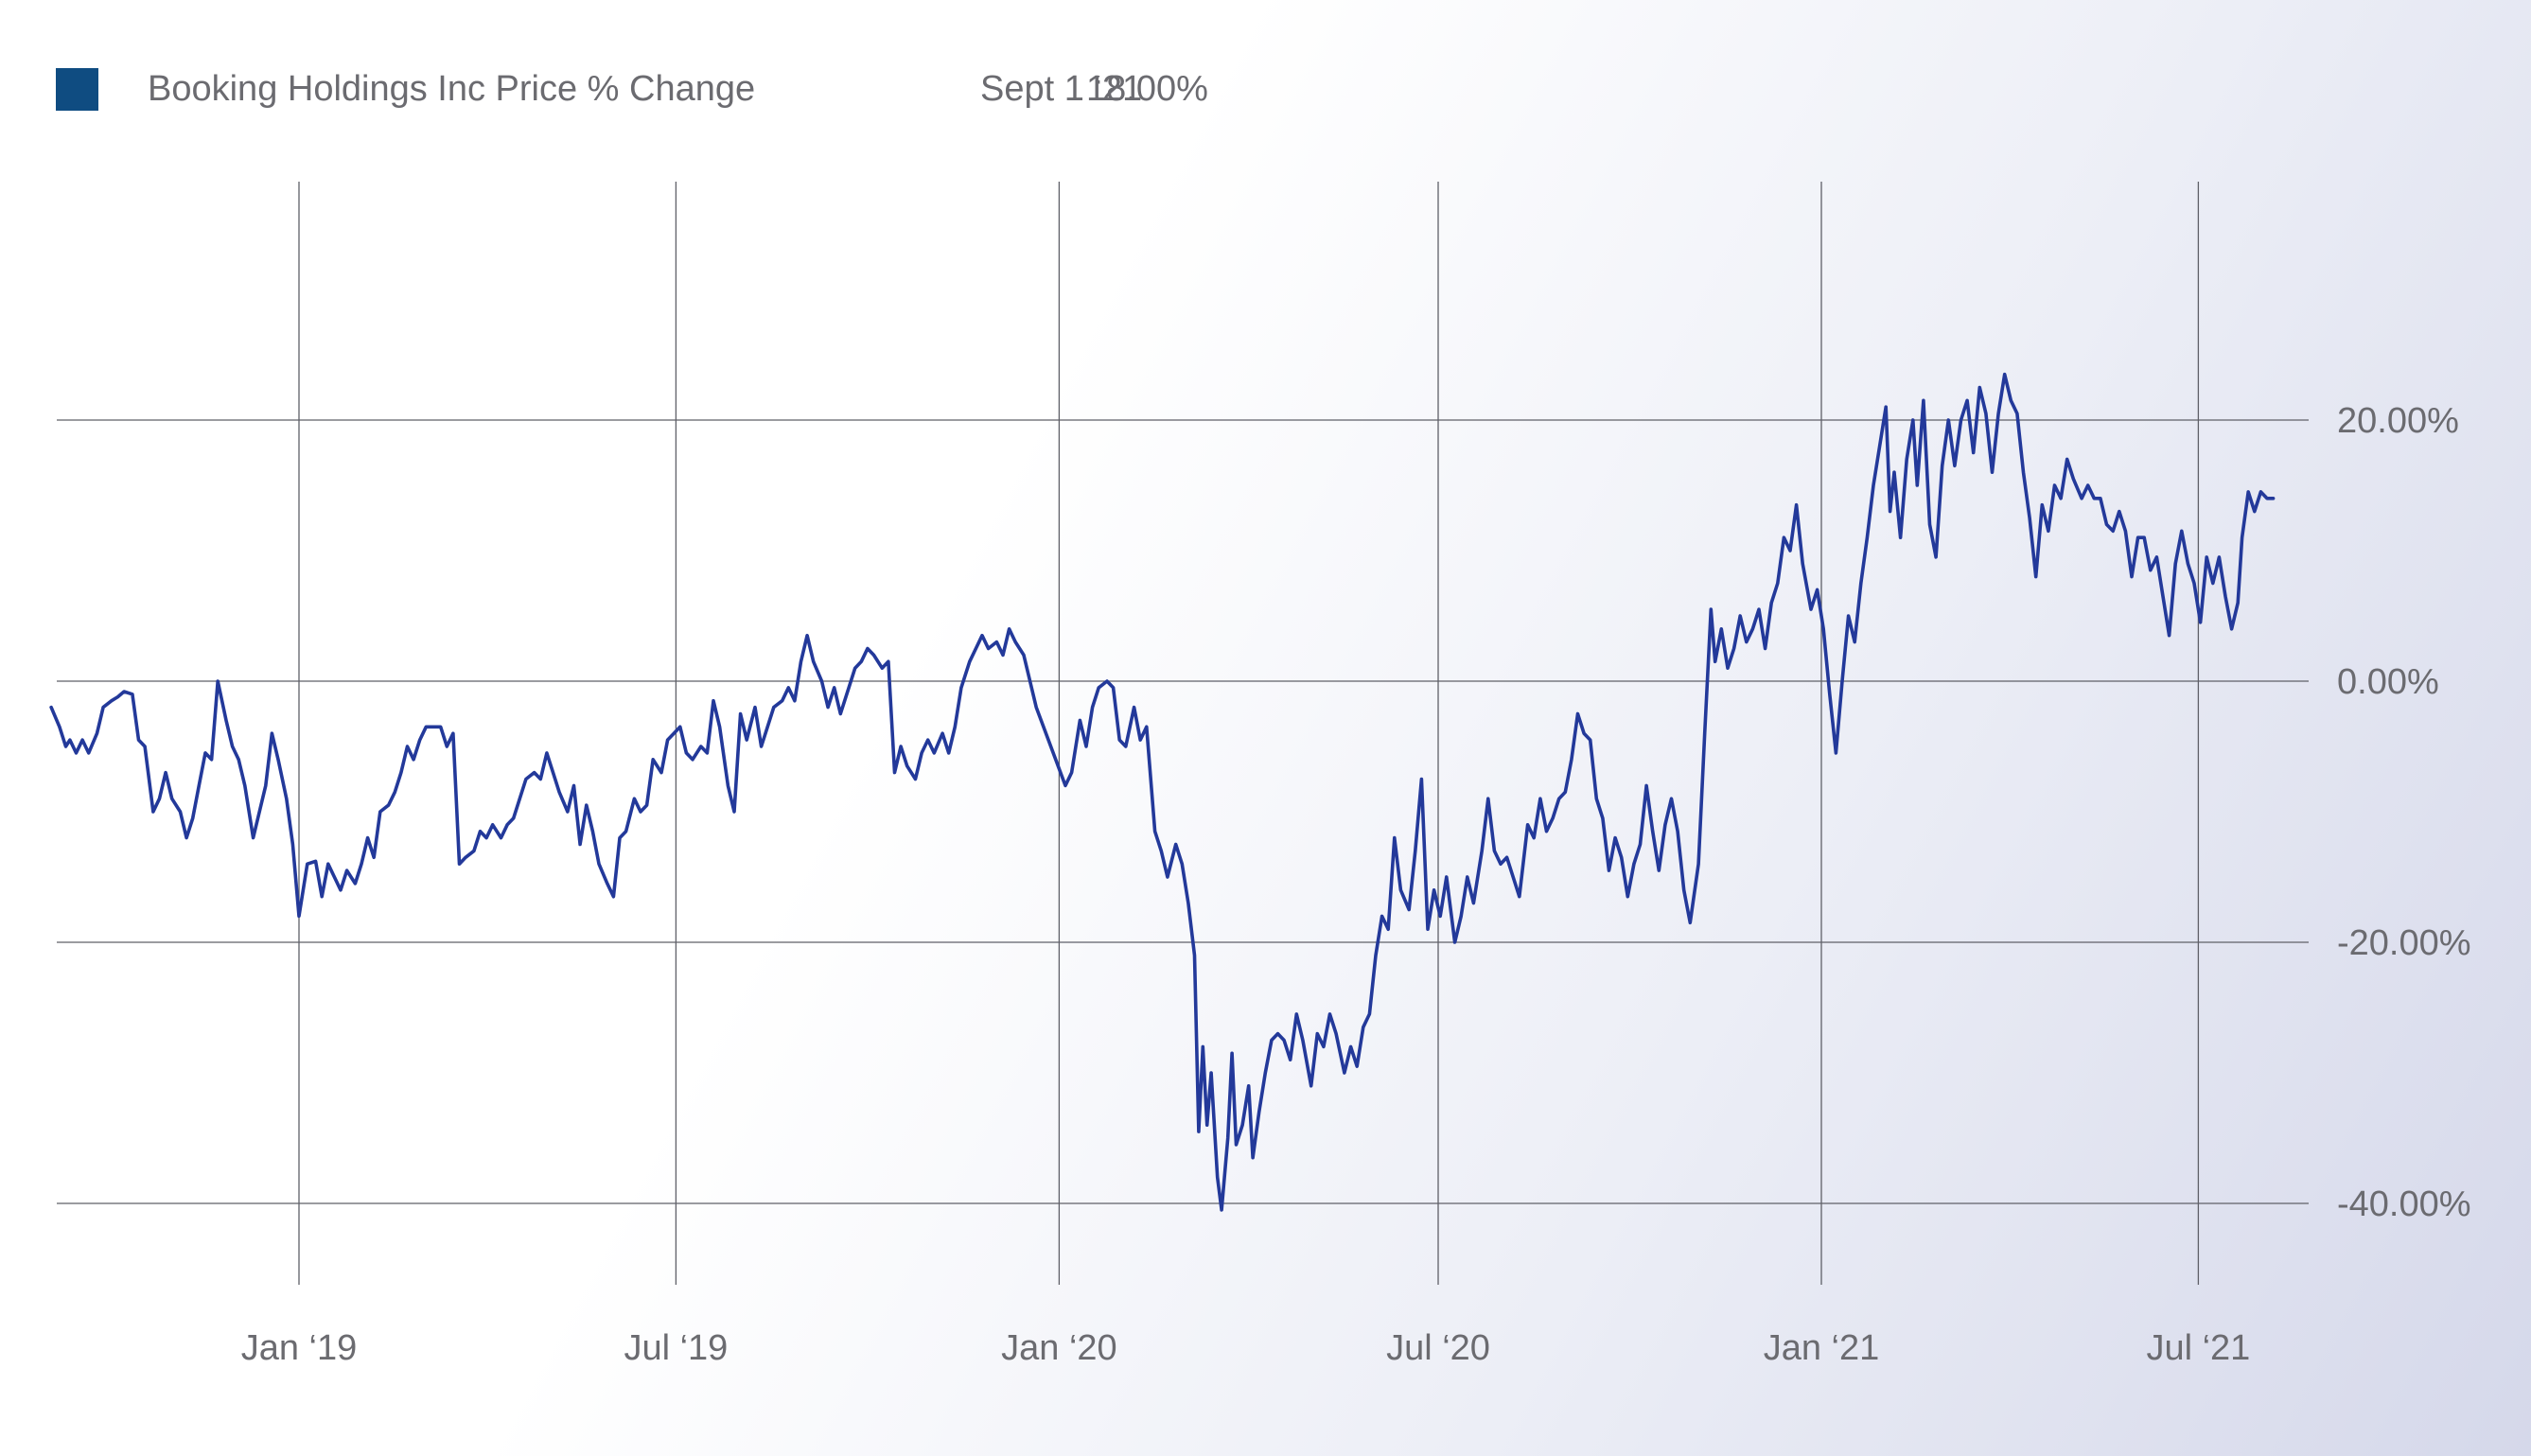 This screenshot has height=1456, width=2531. Describe the element at coordinates (1438, 1348) in the screenshot. I see `x-tick-label: Jul ‘20` at that location.